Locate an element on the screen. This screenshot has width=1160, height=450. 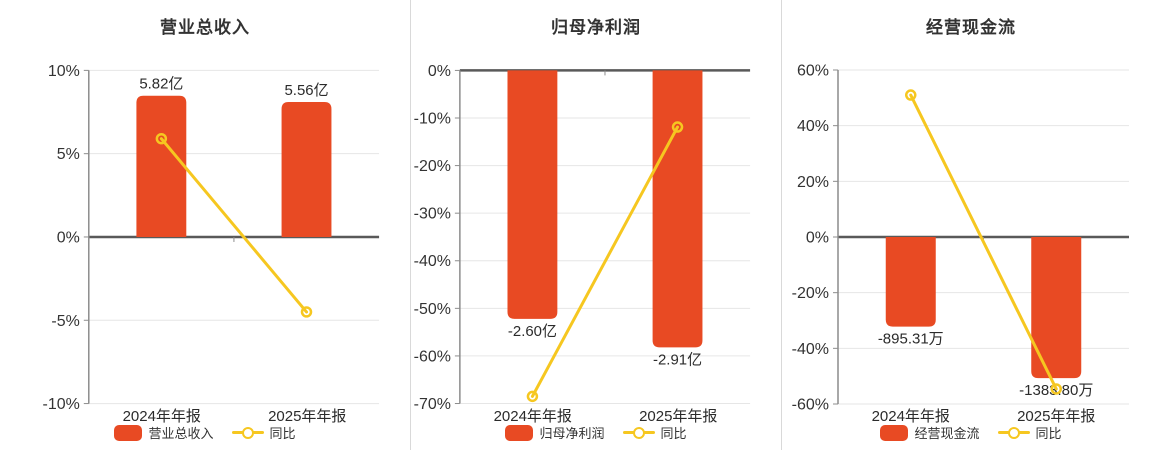
y-tick-label: -5% is located at coordinates (65, 321).